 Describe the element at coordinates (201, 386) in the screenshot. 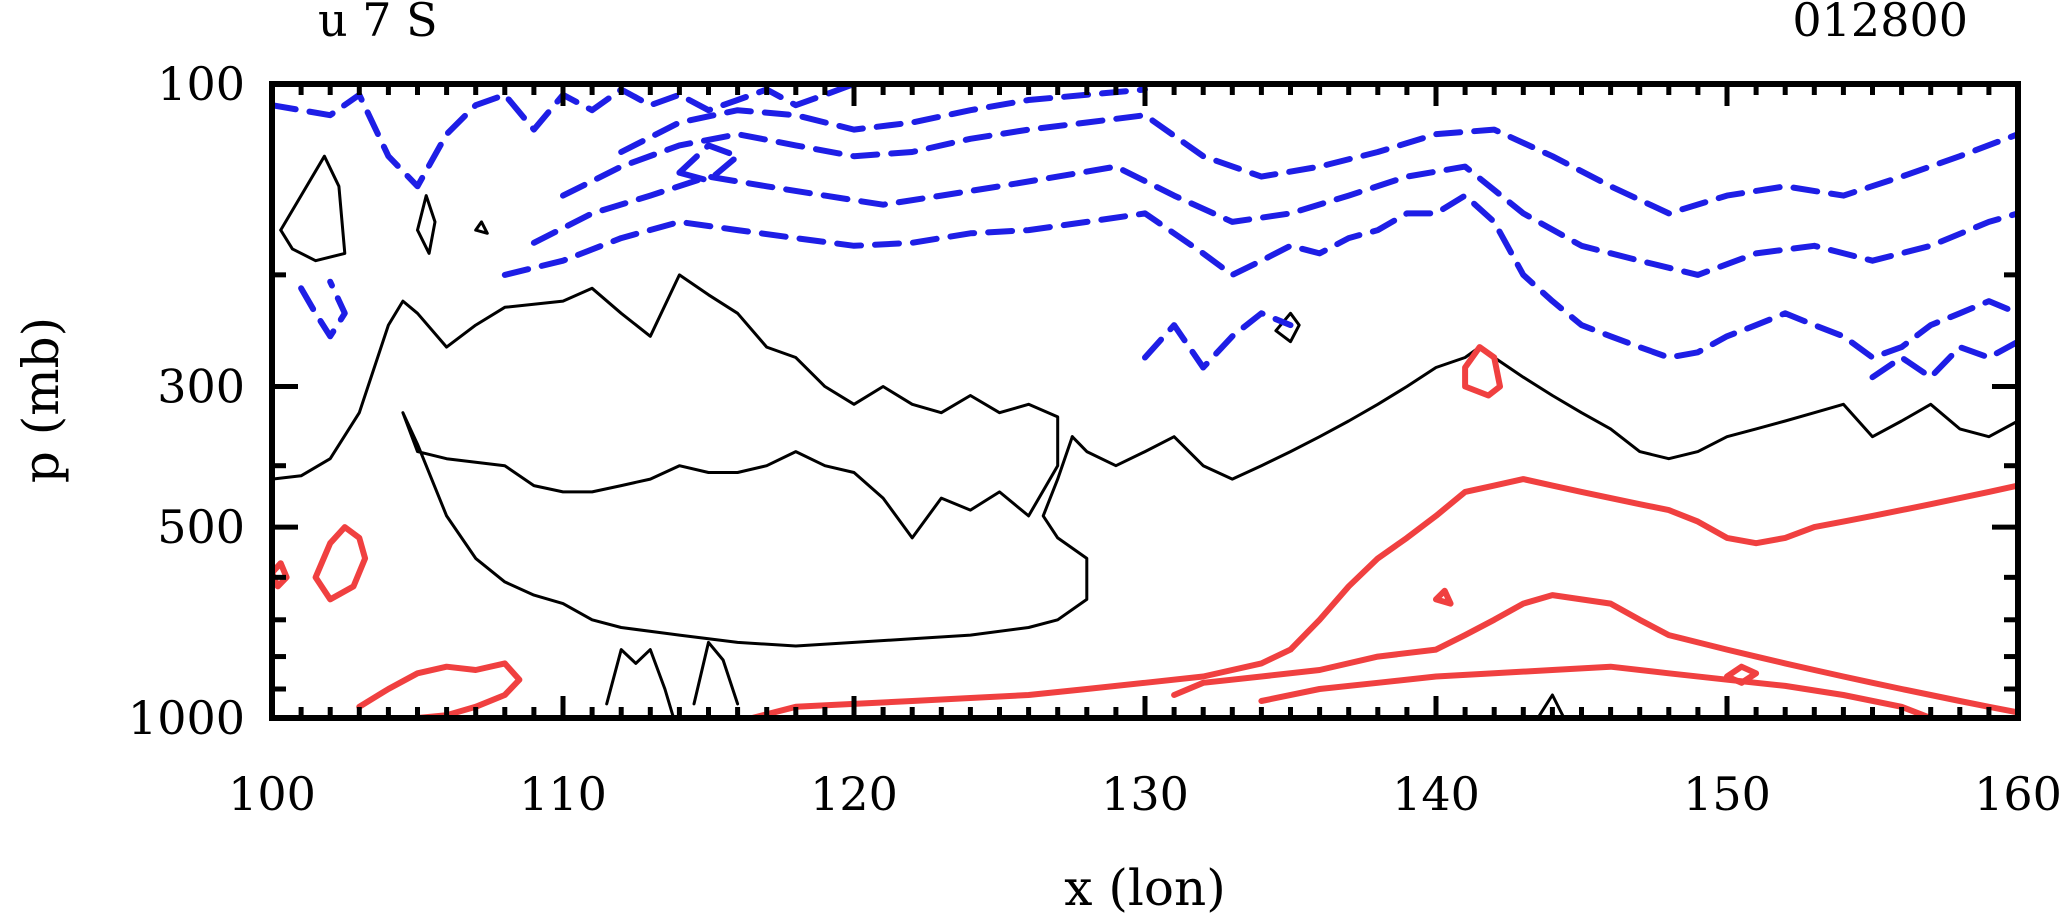

I see `y-tick-label: 300` at that location.